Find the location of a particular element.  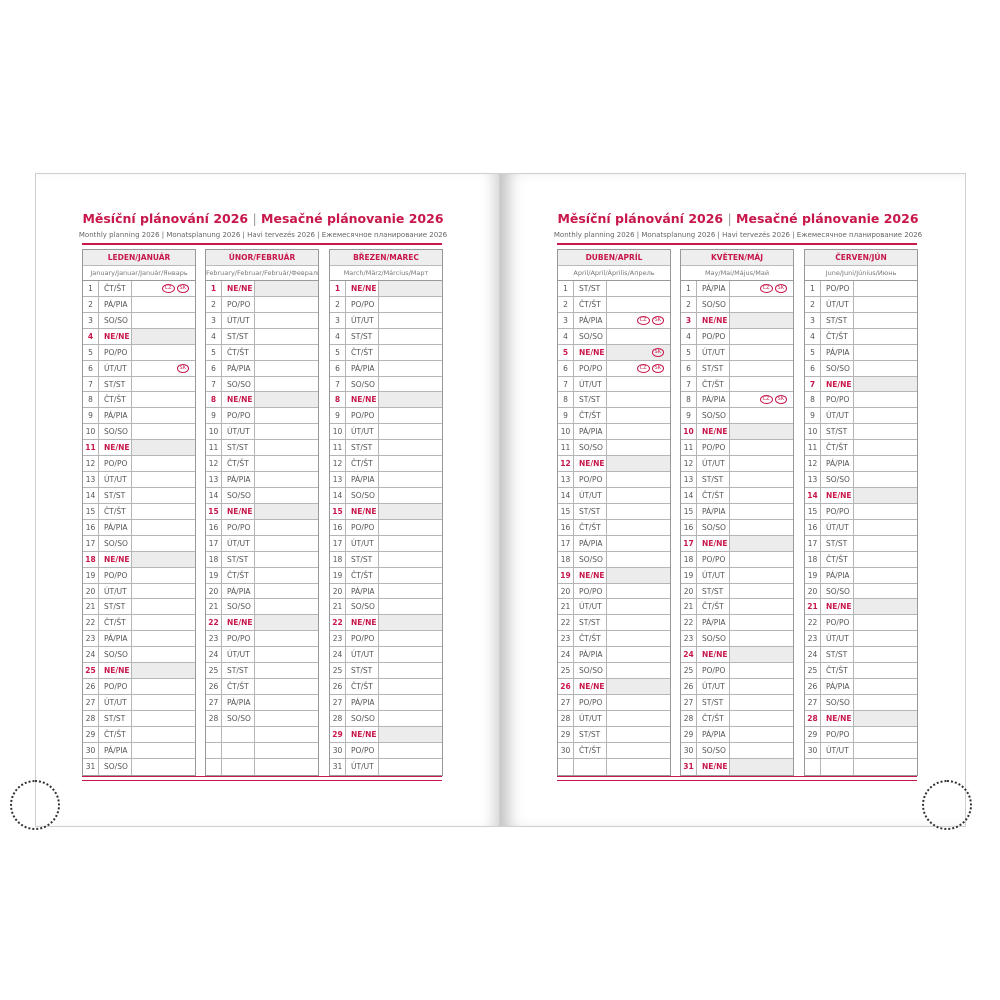

day-row: 6 PO/PO CZ SK is located at coordinates (614, 368).